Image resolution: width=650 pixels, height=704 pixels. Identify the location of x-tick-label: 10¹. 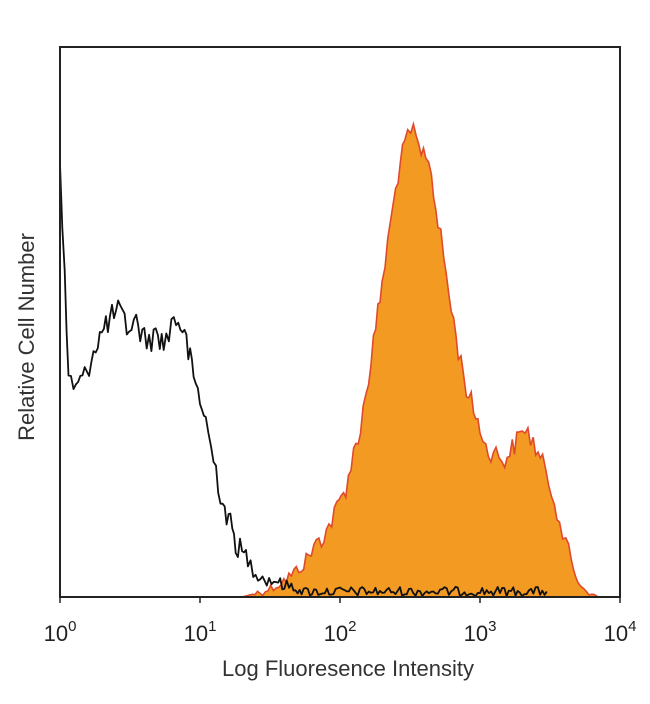
(200, 632).